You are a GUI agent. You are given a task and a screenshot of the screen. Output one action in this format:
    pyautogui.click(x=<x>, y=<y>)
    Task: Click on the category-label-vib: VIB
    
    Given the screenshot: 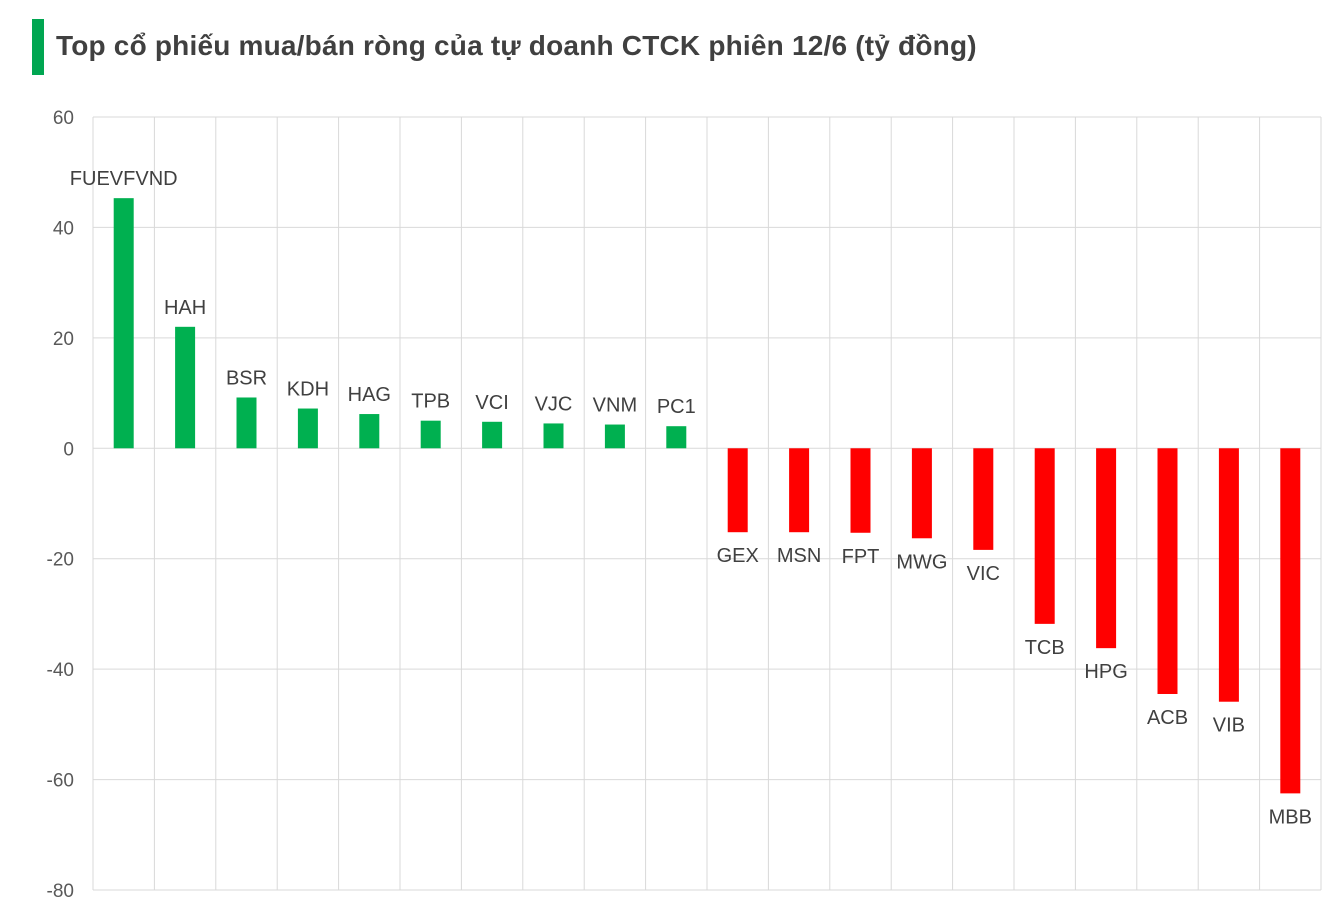 What is the action you would take?
    pyautogui.click(x=1229, y=726)
    